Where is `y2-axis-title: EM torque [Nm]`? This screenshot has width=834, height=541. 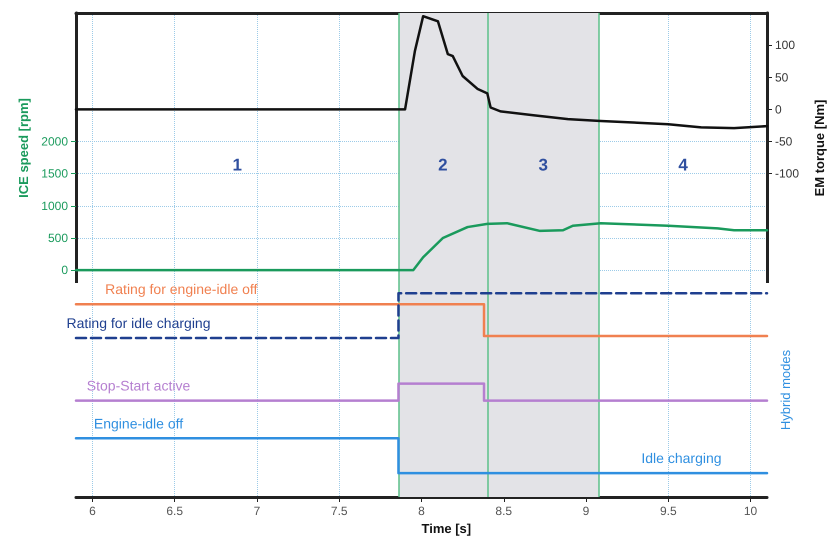
y2-axis-title: EM torque [Nm] is located at coordinates (819, 148).